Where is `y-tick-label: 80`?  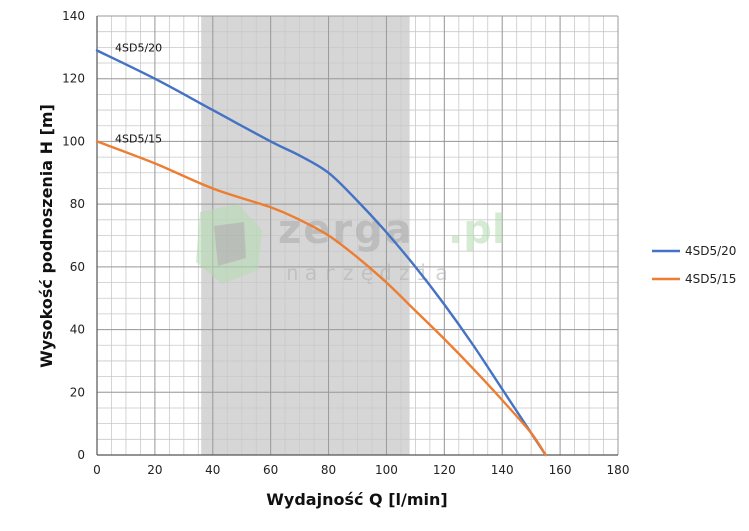
y-tick-label: 80 is located at coordinates (77, 204).